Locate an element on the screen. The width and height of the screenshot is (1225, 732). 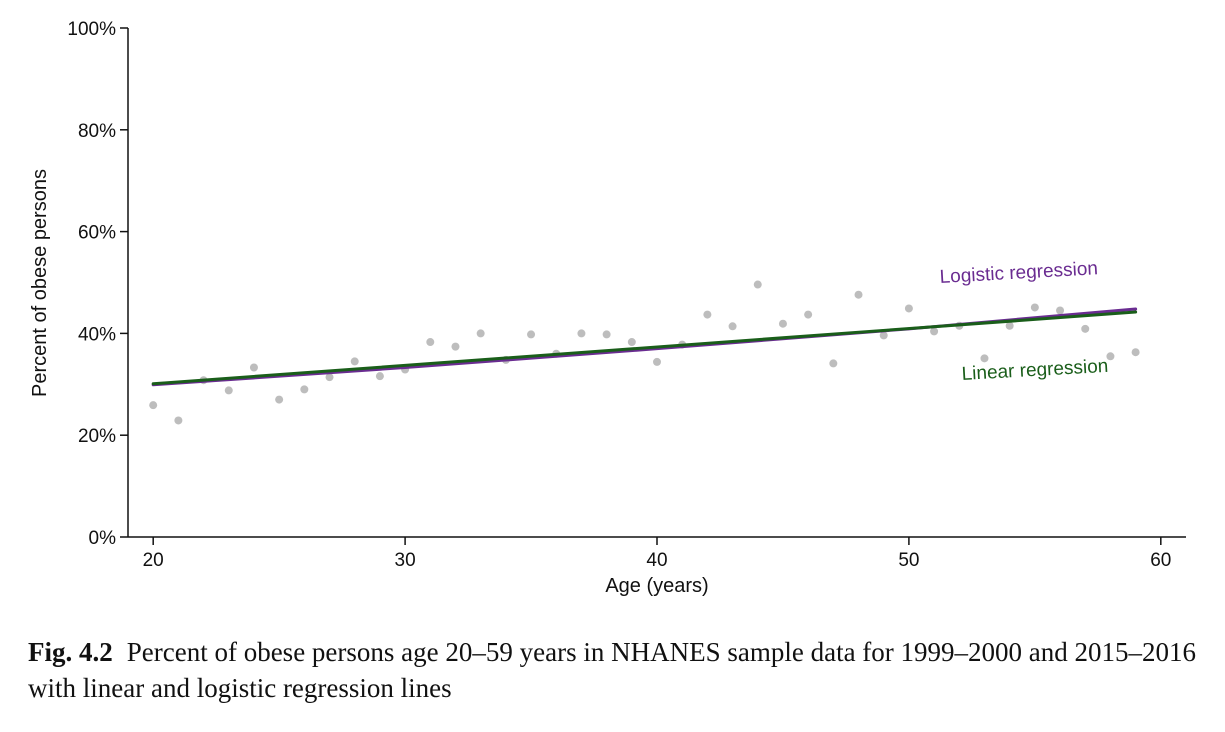
y-tick-label: 80% is located at coordinates (97, 131).